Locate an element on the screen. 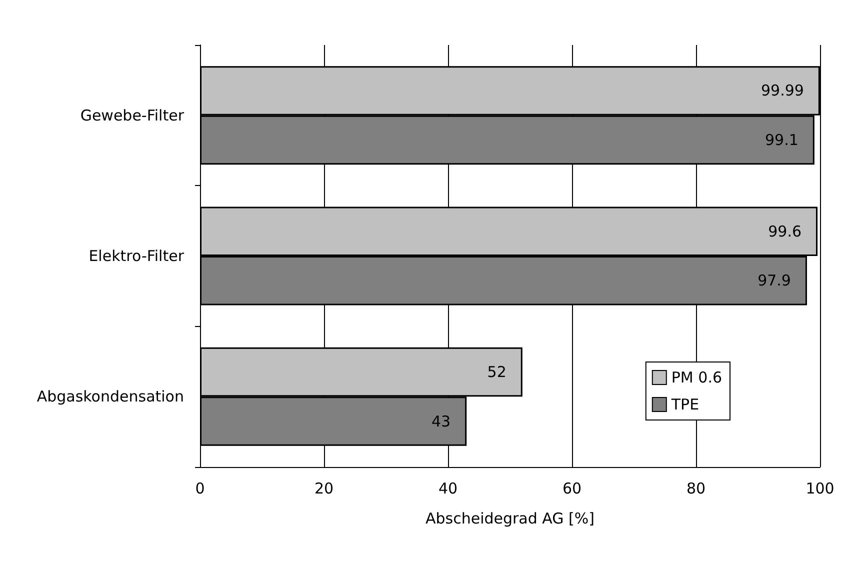 This screenshot has height=577, width=841. data-label: 52 is located at coordinates (496, 372).